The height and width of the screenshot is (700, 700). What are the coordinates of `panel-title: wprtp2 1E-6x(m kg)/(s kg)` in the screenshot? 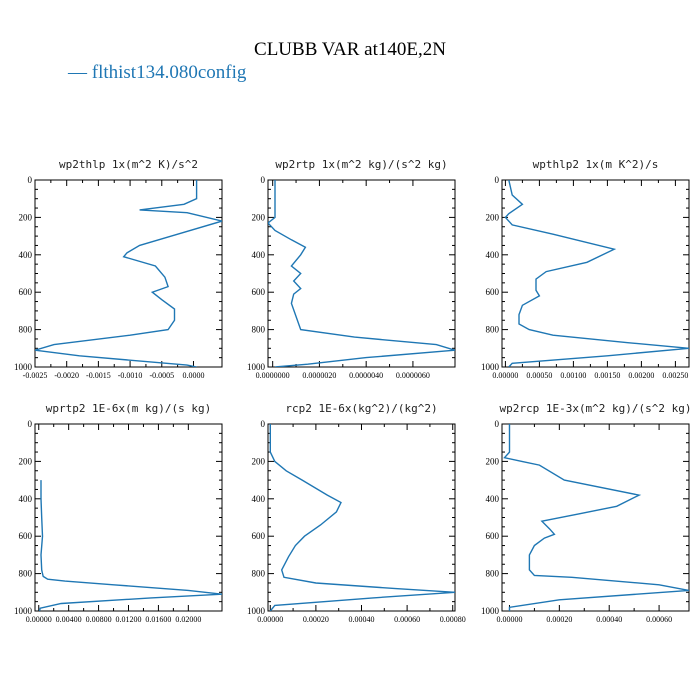 It's located at (129, 408).